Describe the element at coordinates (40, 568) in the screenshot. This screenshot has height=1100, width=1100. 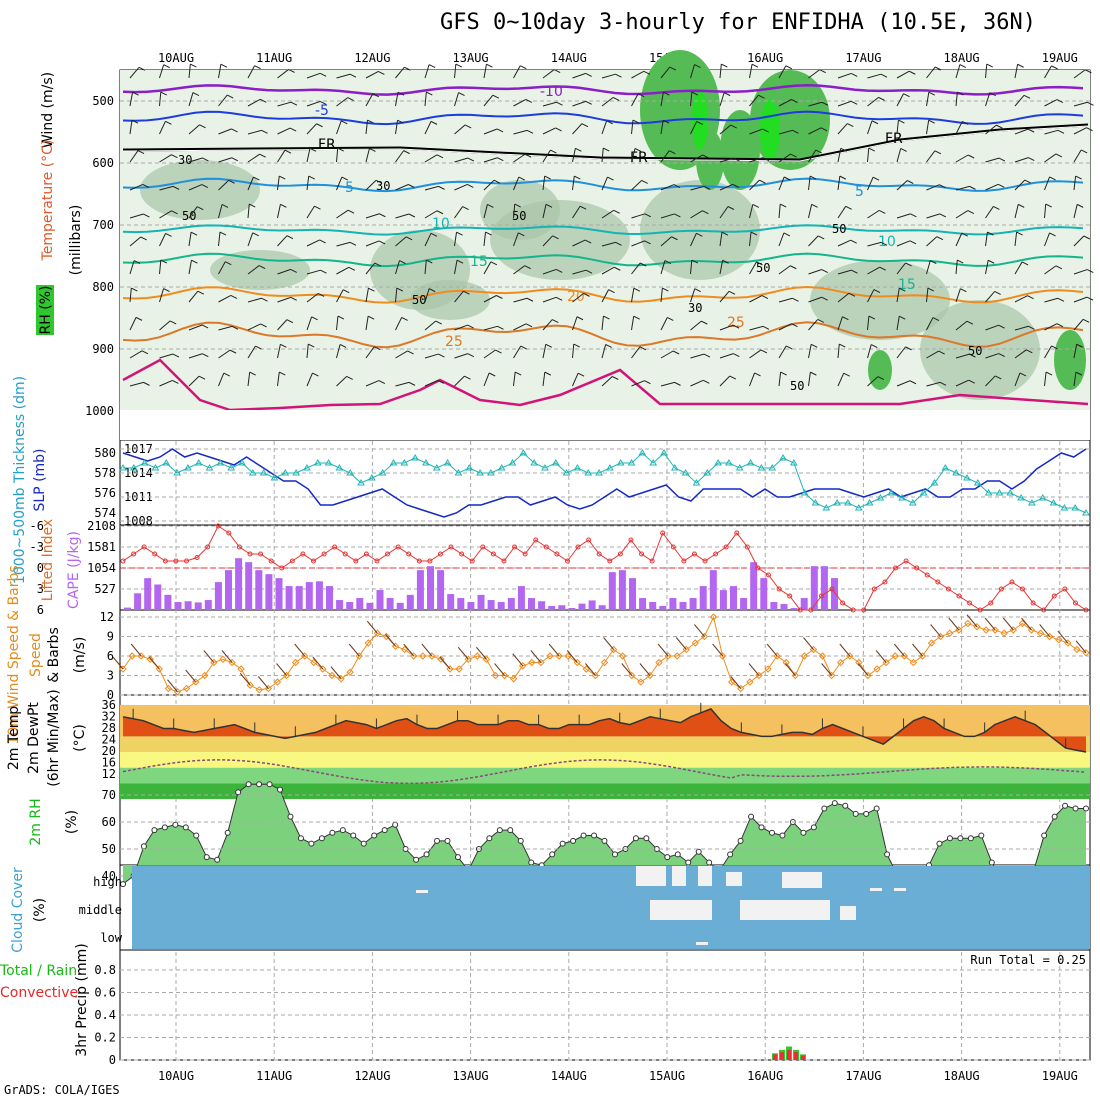
I see `li-tick: 0` at that location.